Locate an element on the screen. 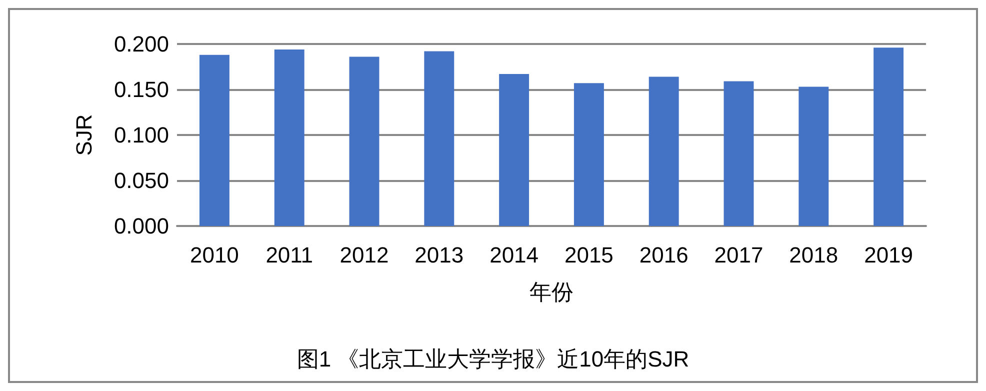  y-axis-title: SJR is located at coordinates (84, 135).